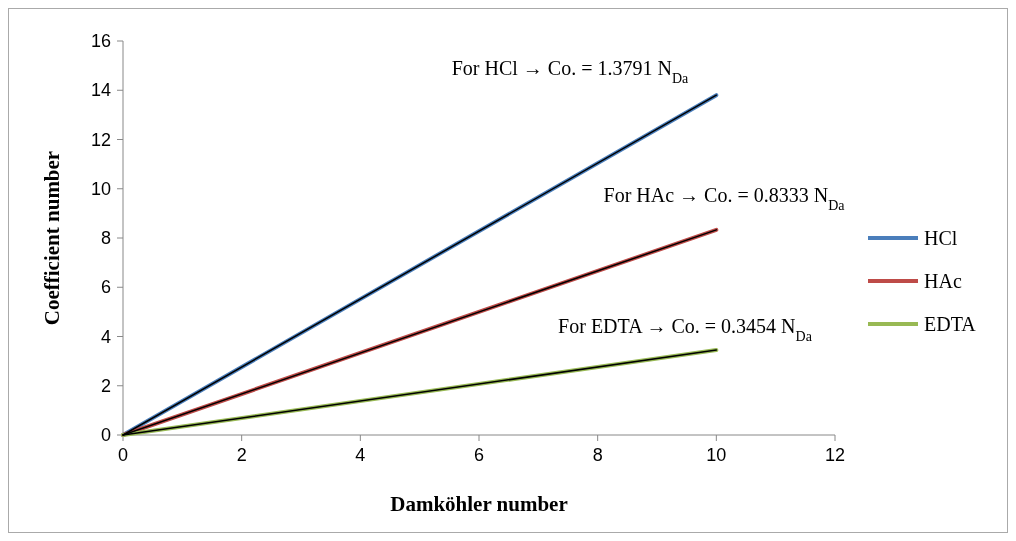 This screenshot has width=1016, height=541. I want to click on y-tick-label: 0, so click(105, 435).